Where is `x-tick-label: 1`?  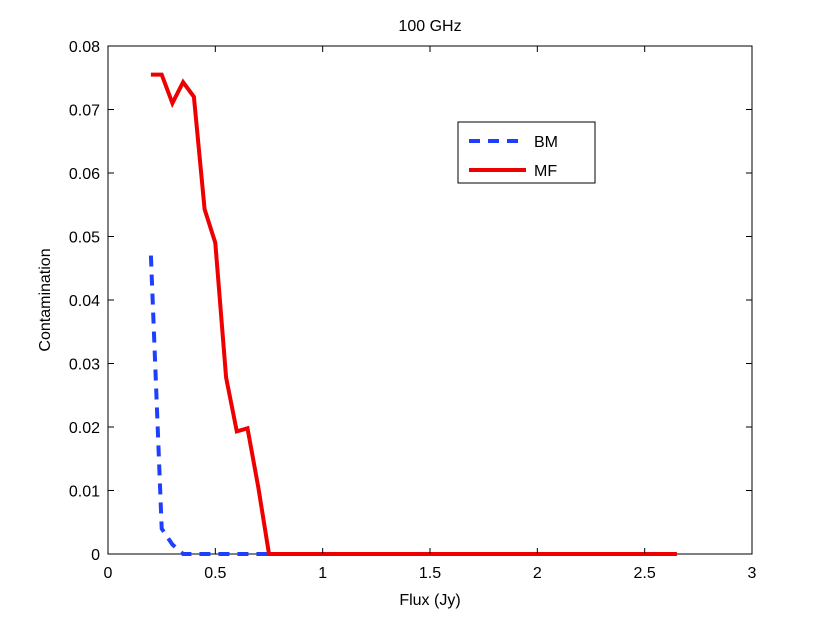 x-tick-label: 1 is located at coordinates (322, 573).